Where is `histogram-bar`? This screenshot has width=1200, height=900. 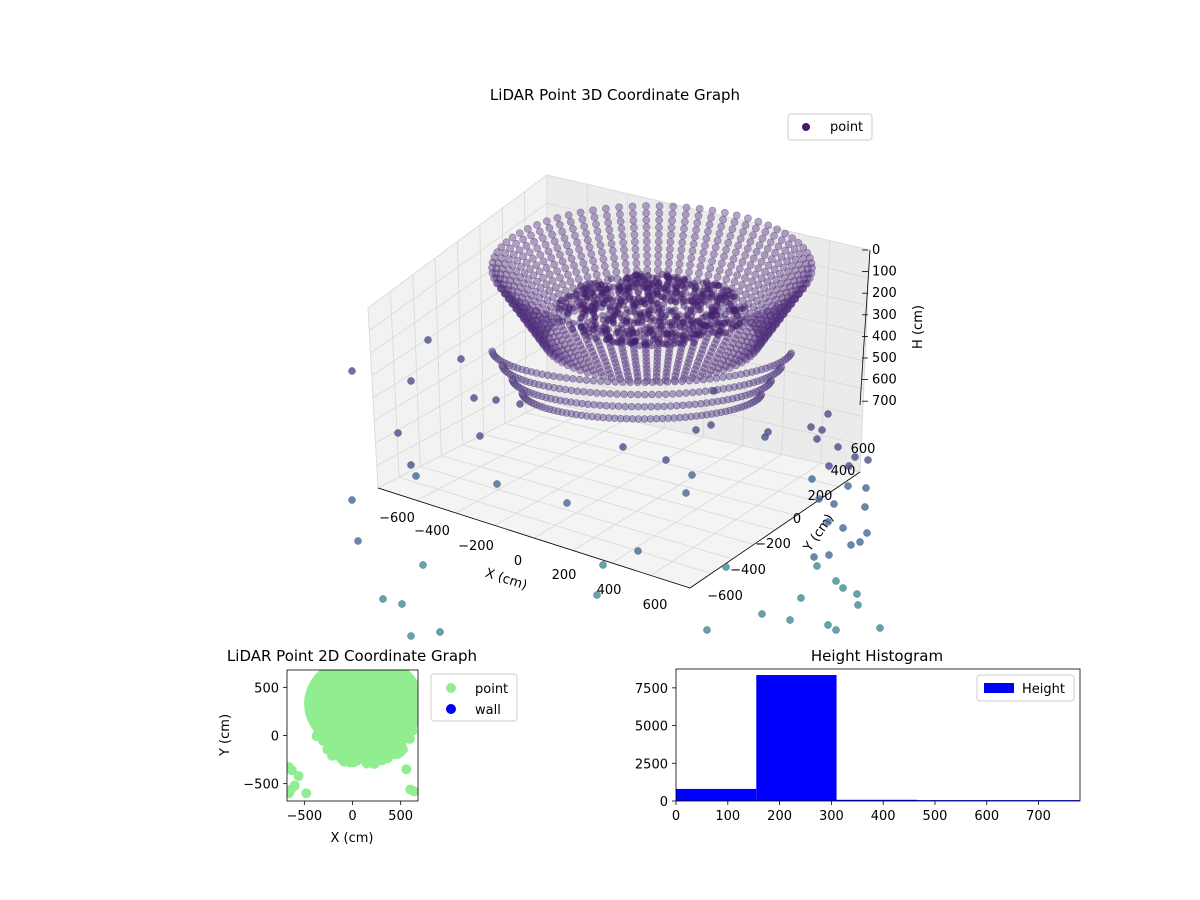 histogram-bar is located at coordinates (957, 800).